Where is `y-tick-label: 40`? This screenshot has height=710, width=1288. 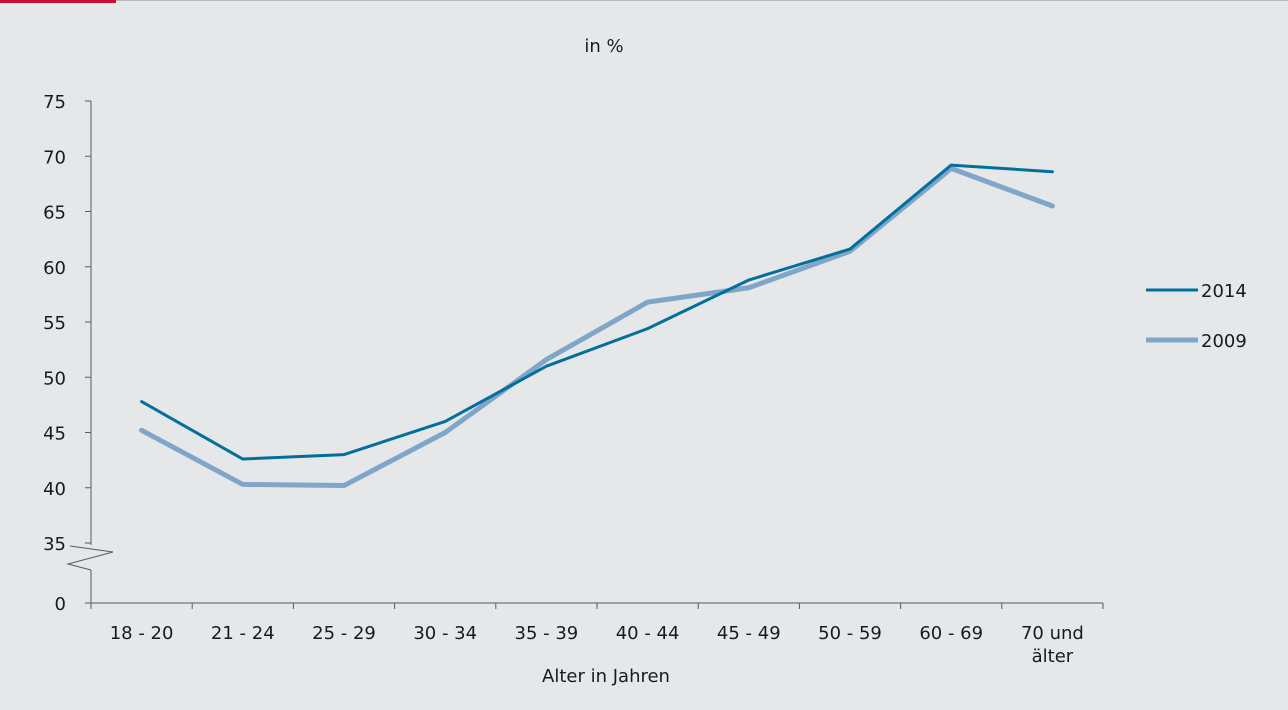 y-tick-label: 40 is located at coordinates (54, 489).